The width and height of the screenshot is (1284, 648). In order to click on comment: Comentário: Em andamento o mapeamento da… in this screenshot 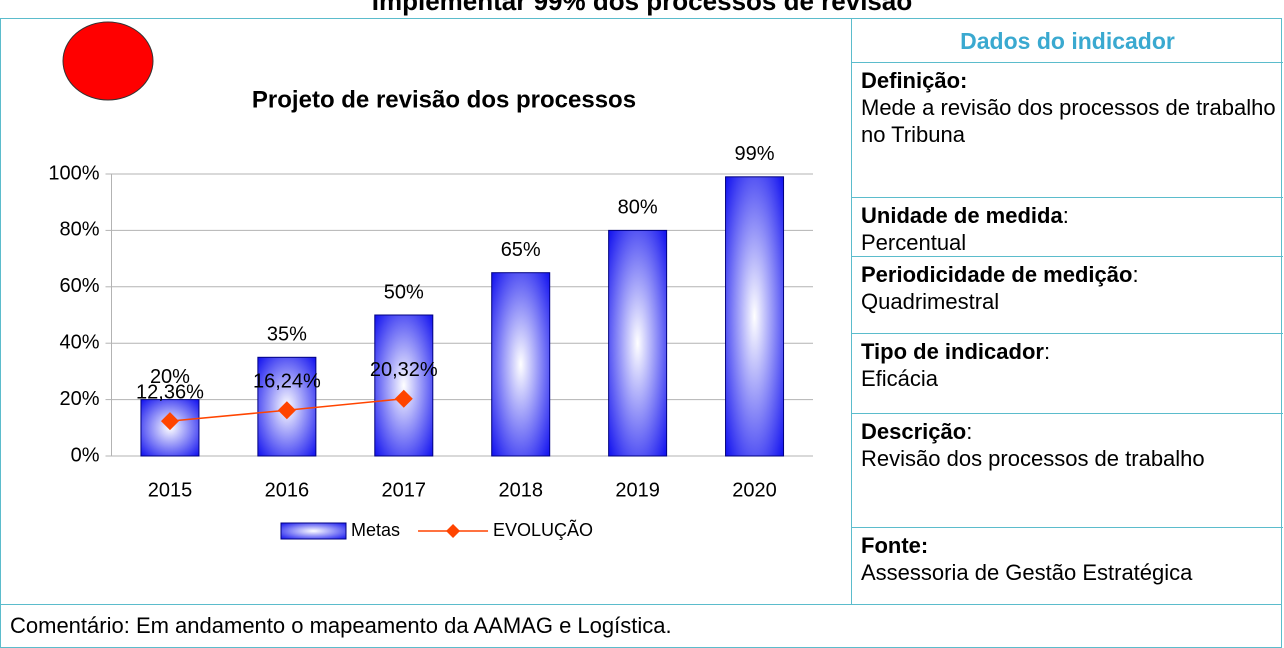, I will do `click(641, 626)`.